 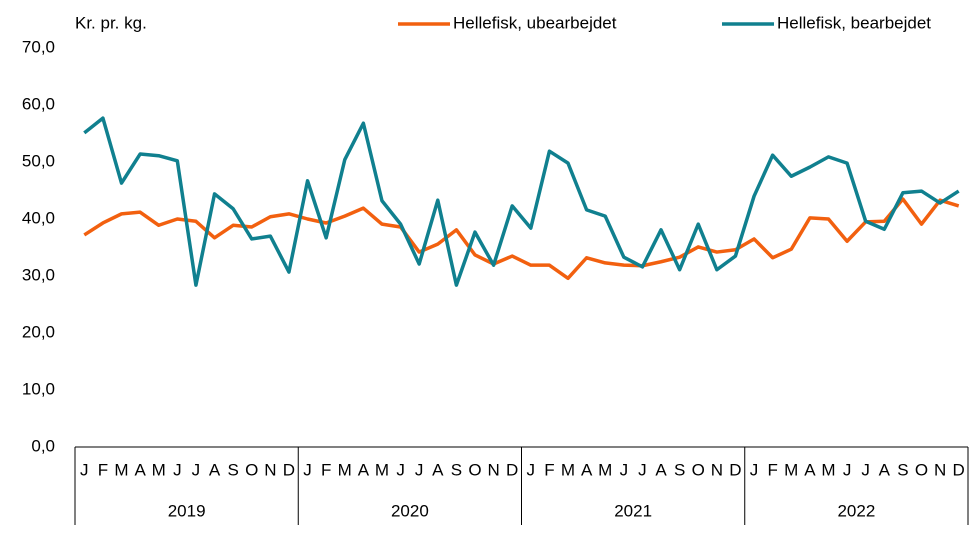 I want to click on y-tick-label: 30,0, so click(x=38, y=274).